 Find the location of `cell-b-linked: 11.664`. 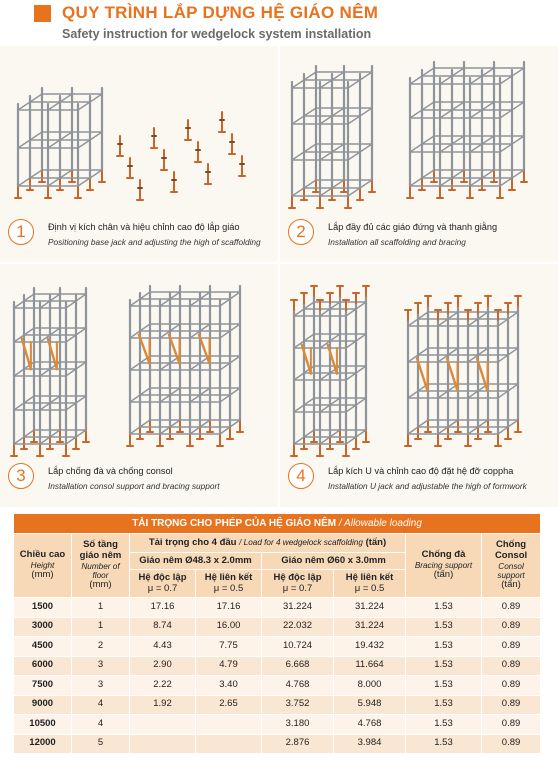

cell-b-linked: 11.664 is located at coordinates (369, 665).